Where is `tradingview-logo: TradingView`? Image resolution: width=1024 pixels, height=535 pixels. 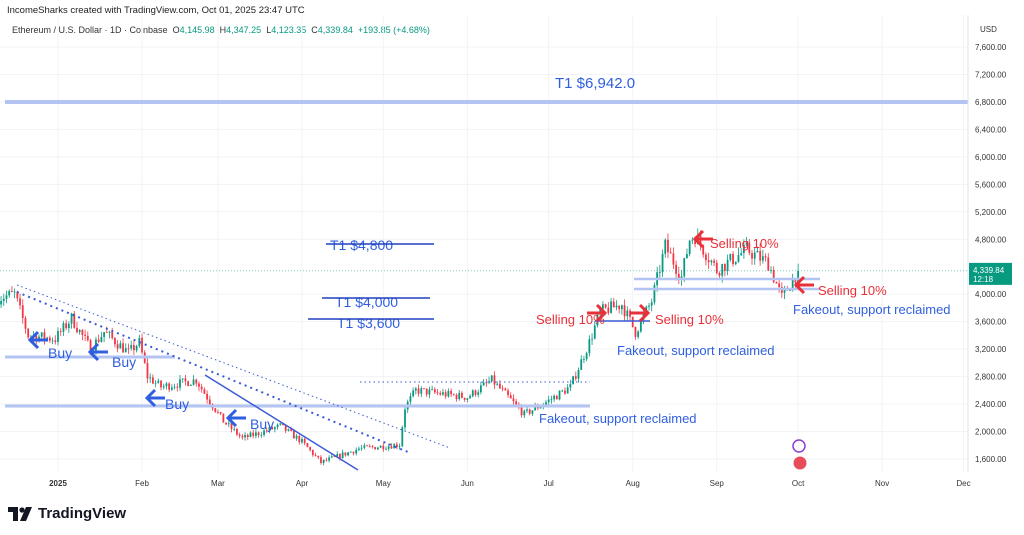 tradingview-logo: TradingView is located at coordinates (67, 513).